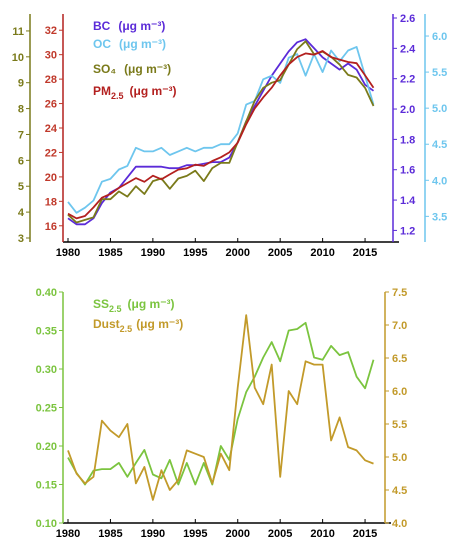 This screenshot has height=550, width=459. What do you see at coordinates (46, 524) in the screenshot?
I see `ss-axis-tick-label: 0.10` at bounding box center [46, 524].